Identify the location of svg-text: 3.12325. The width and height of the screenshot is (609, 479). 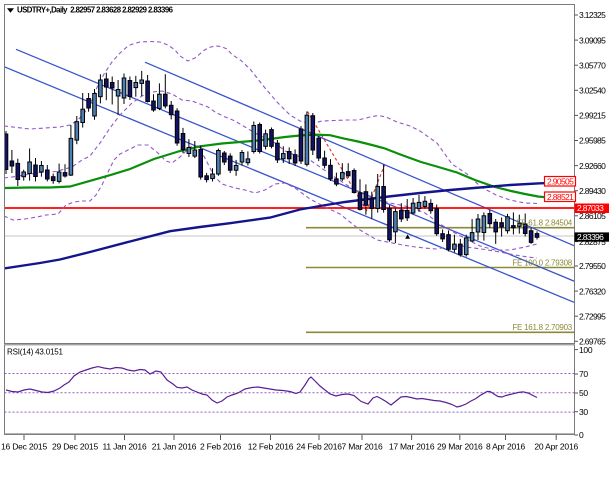
(592, 15).